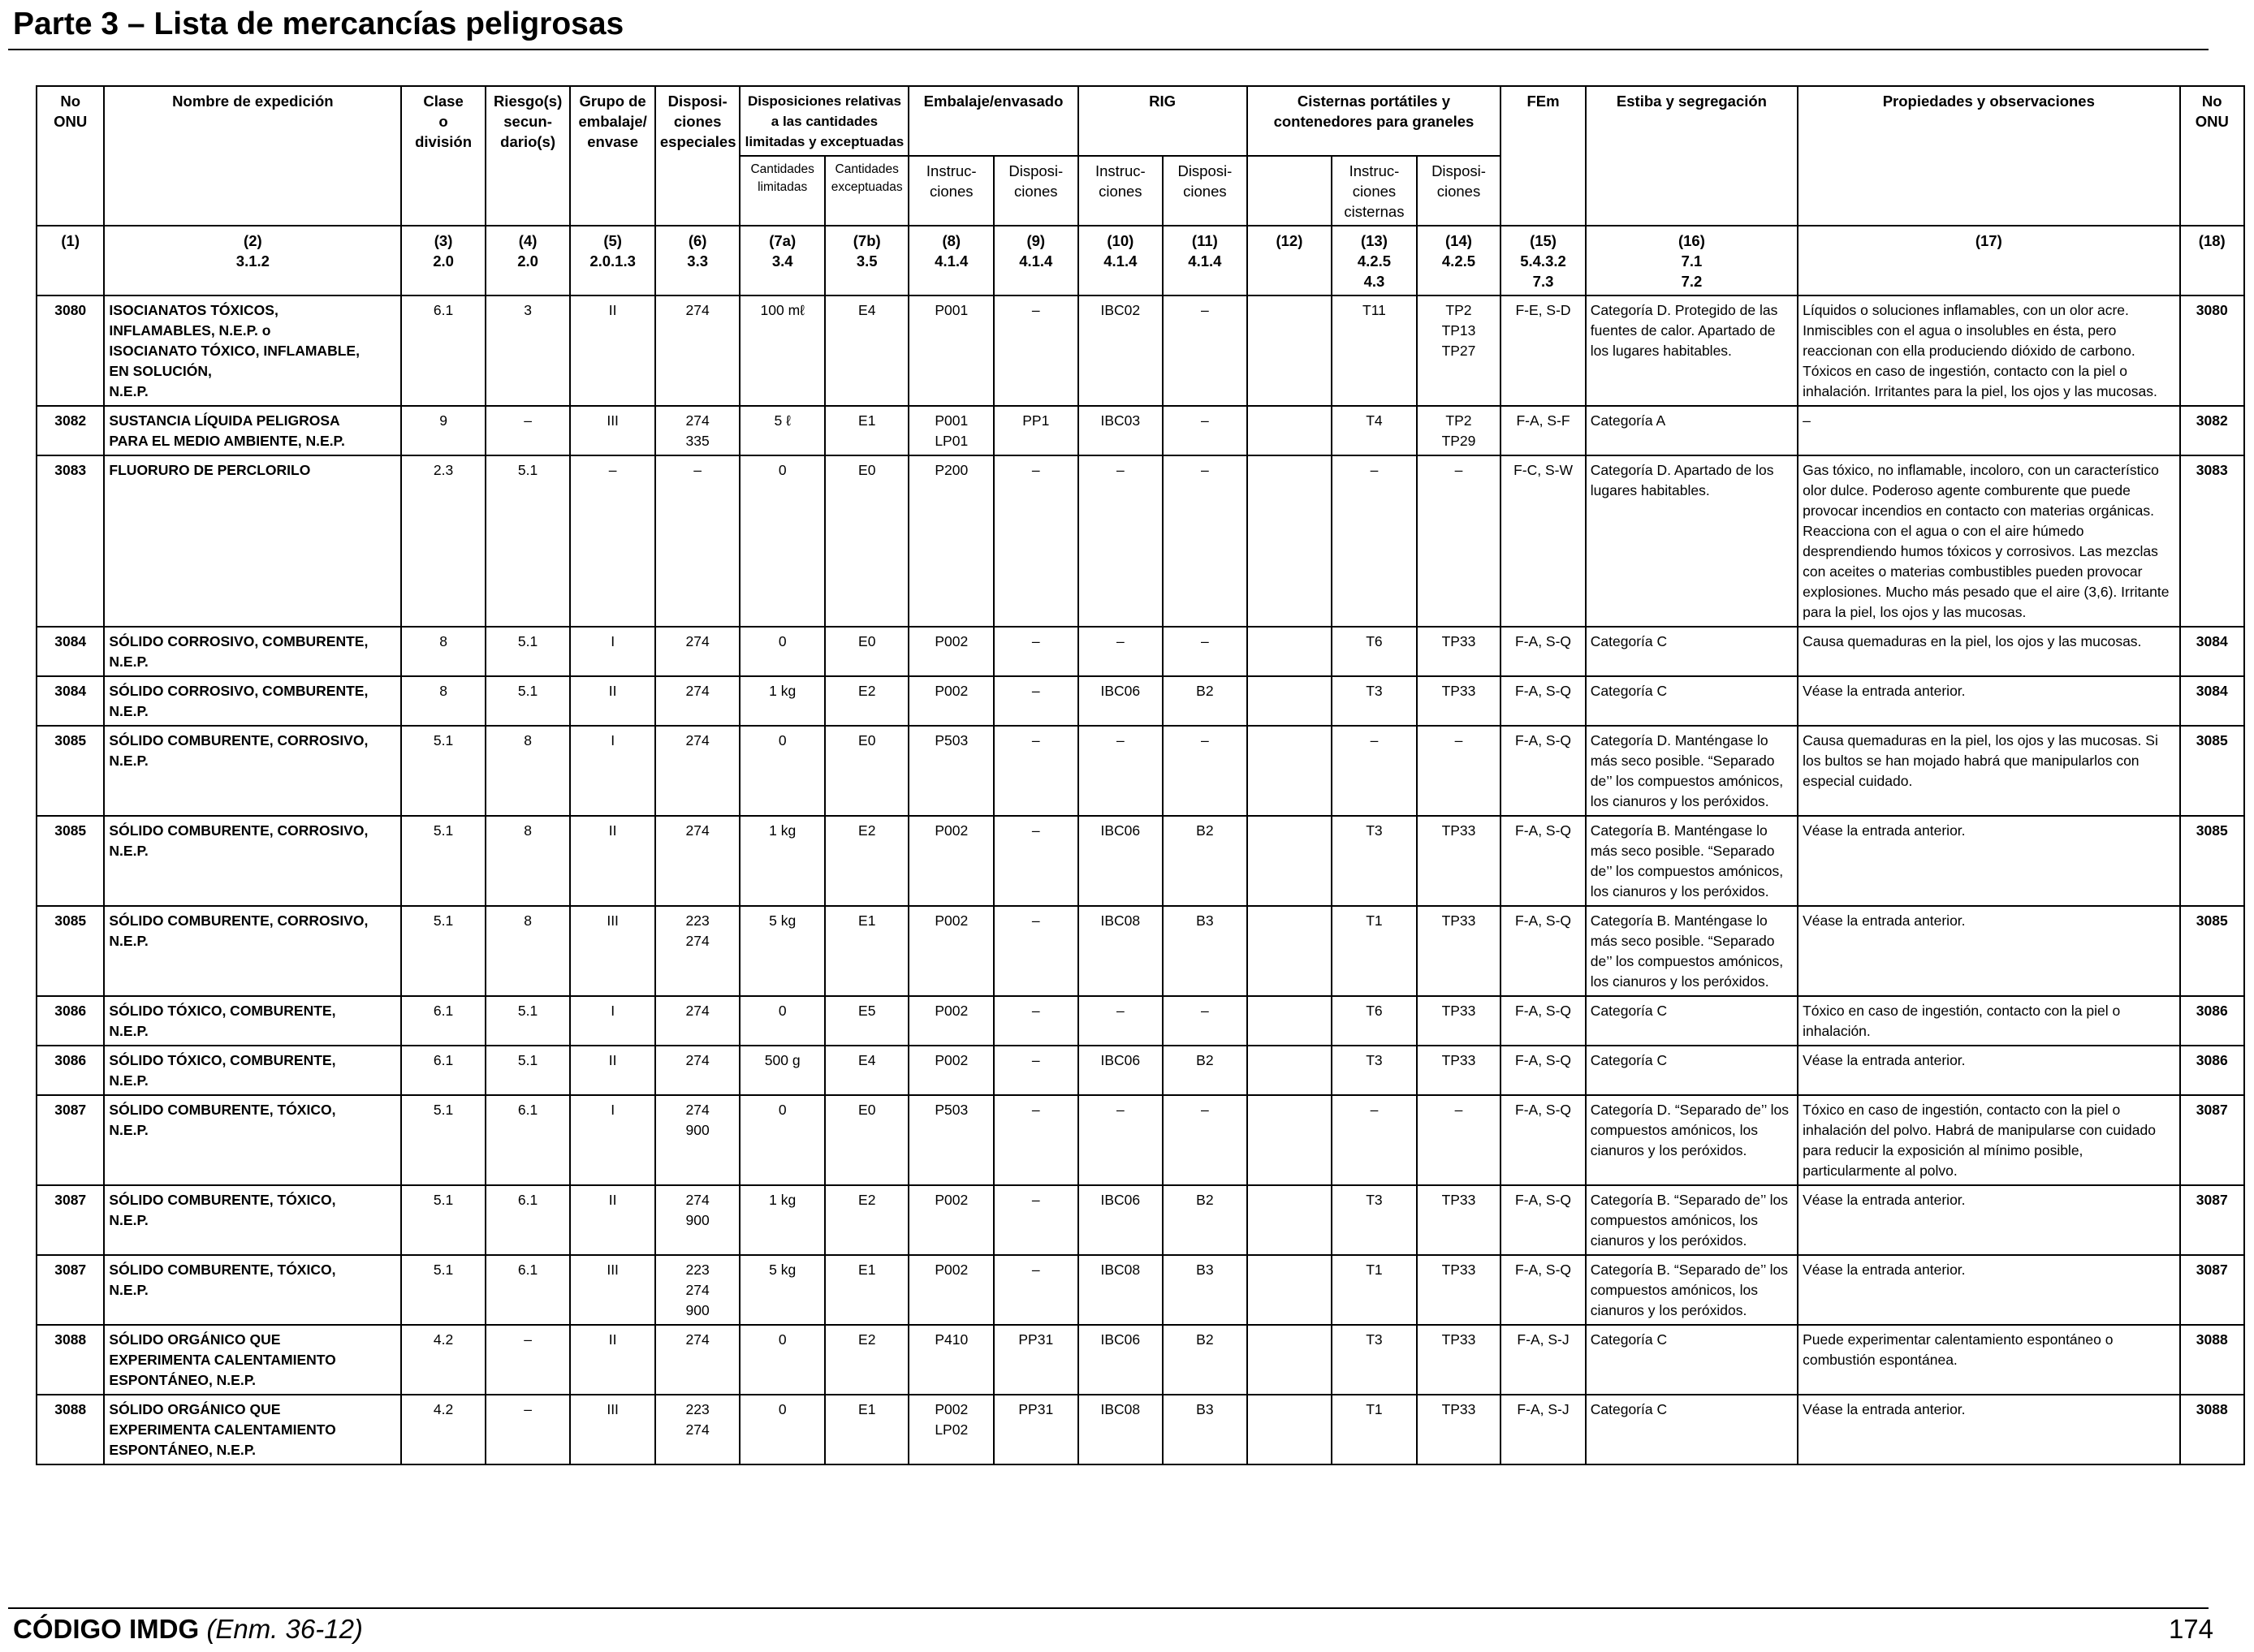  I want to click on cell-ibc-provision: –, so click(1205, 651).